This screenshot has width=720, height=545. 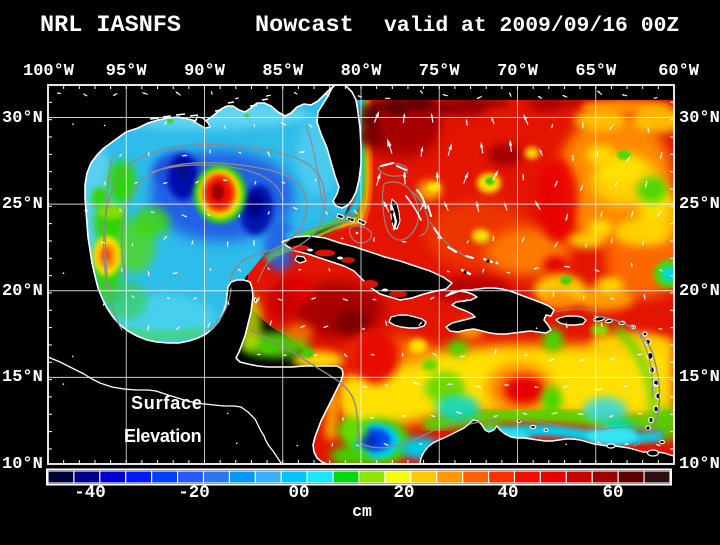 I want to click on svg-text: 70°W, so click(x=518, y=71).